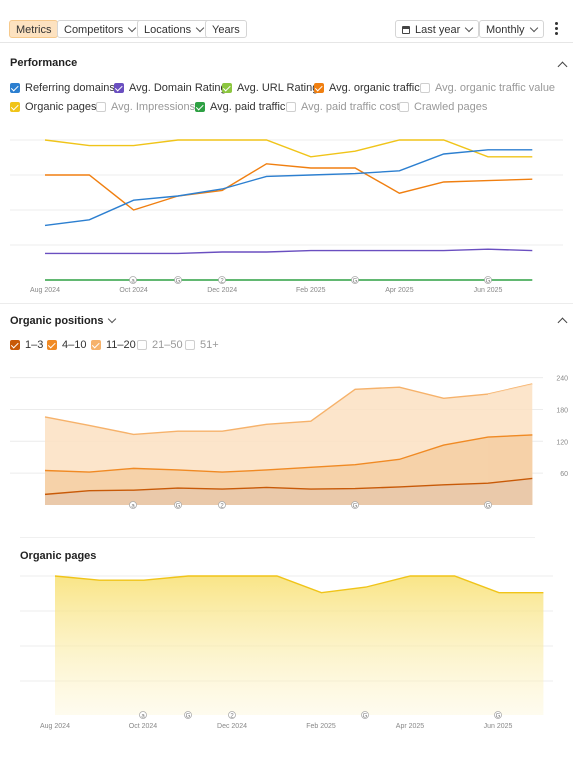 The width and height of the screenshot is (573, 774). Describe the element at coordinates (510, 436) in the screenshot. I see `series-line-4-10-tail` at that location.